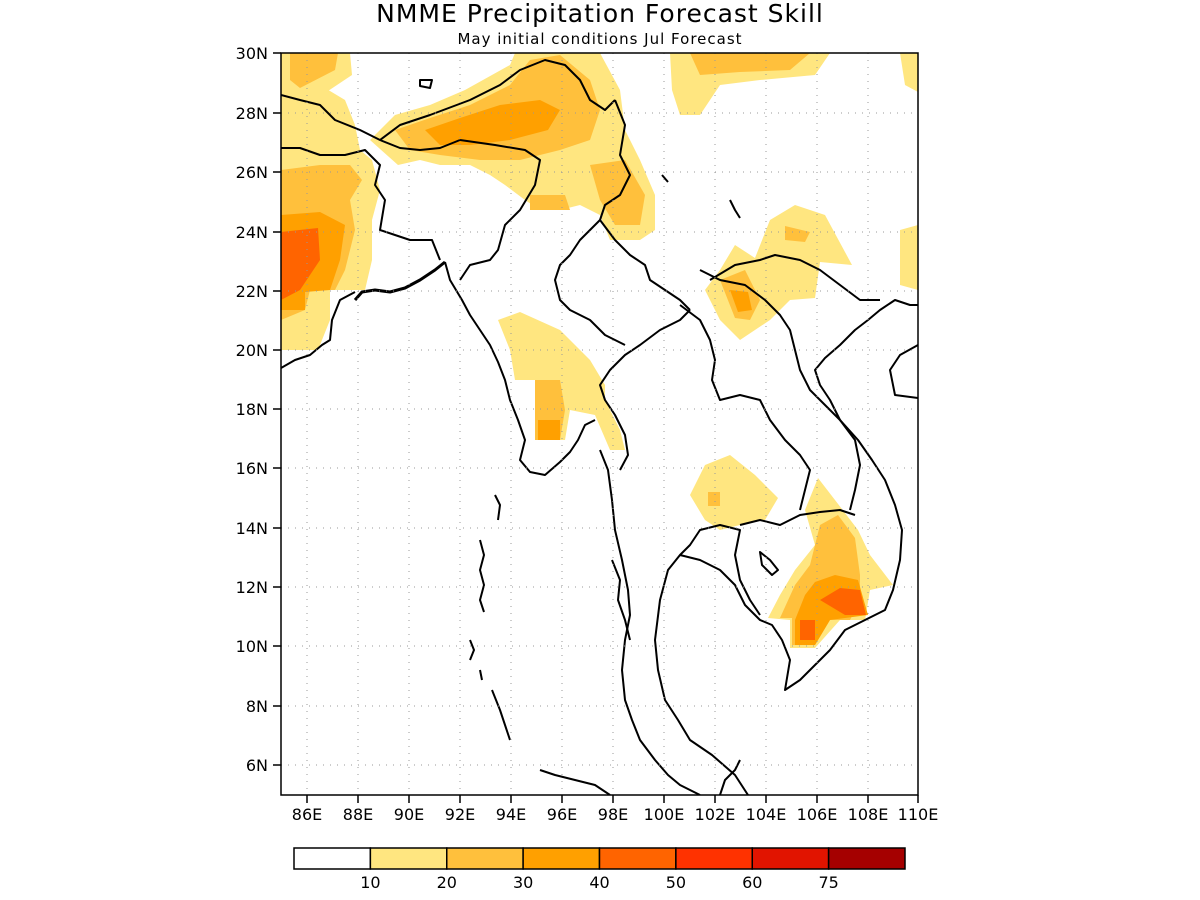 The height and width of the screenshot is (900, 1200). Describe the element at coordinates (252, 232) in the screenshot. I see `lat-tick-label: 24N` at that location.